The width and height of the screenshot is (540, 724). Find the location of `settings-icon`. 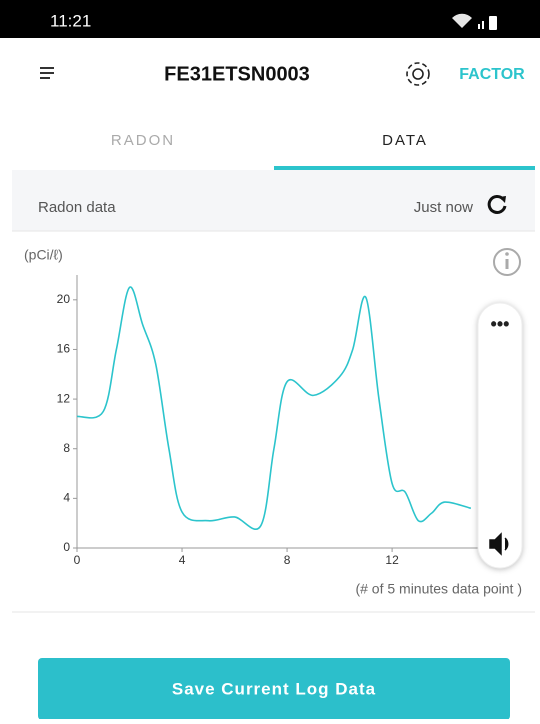

settings-icon is located at coordinates (418, 74).